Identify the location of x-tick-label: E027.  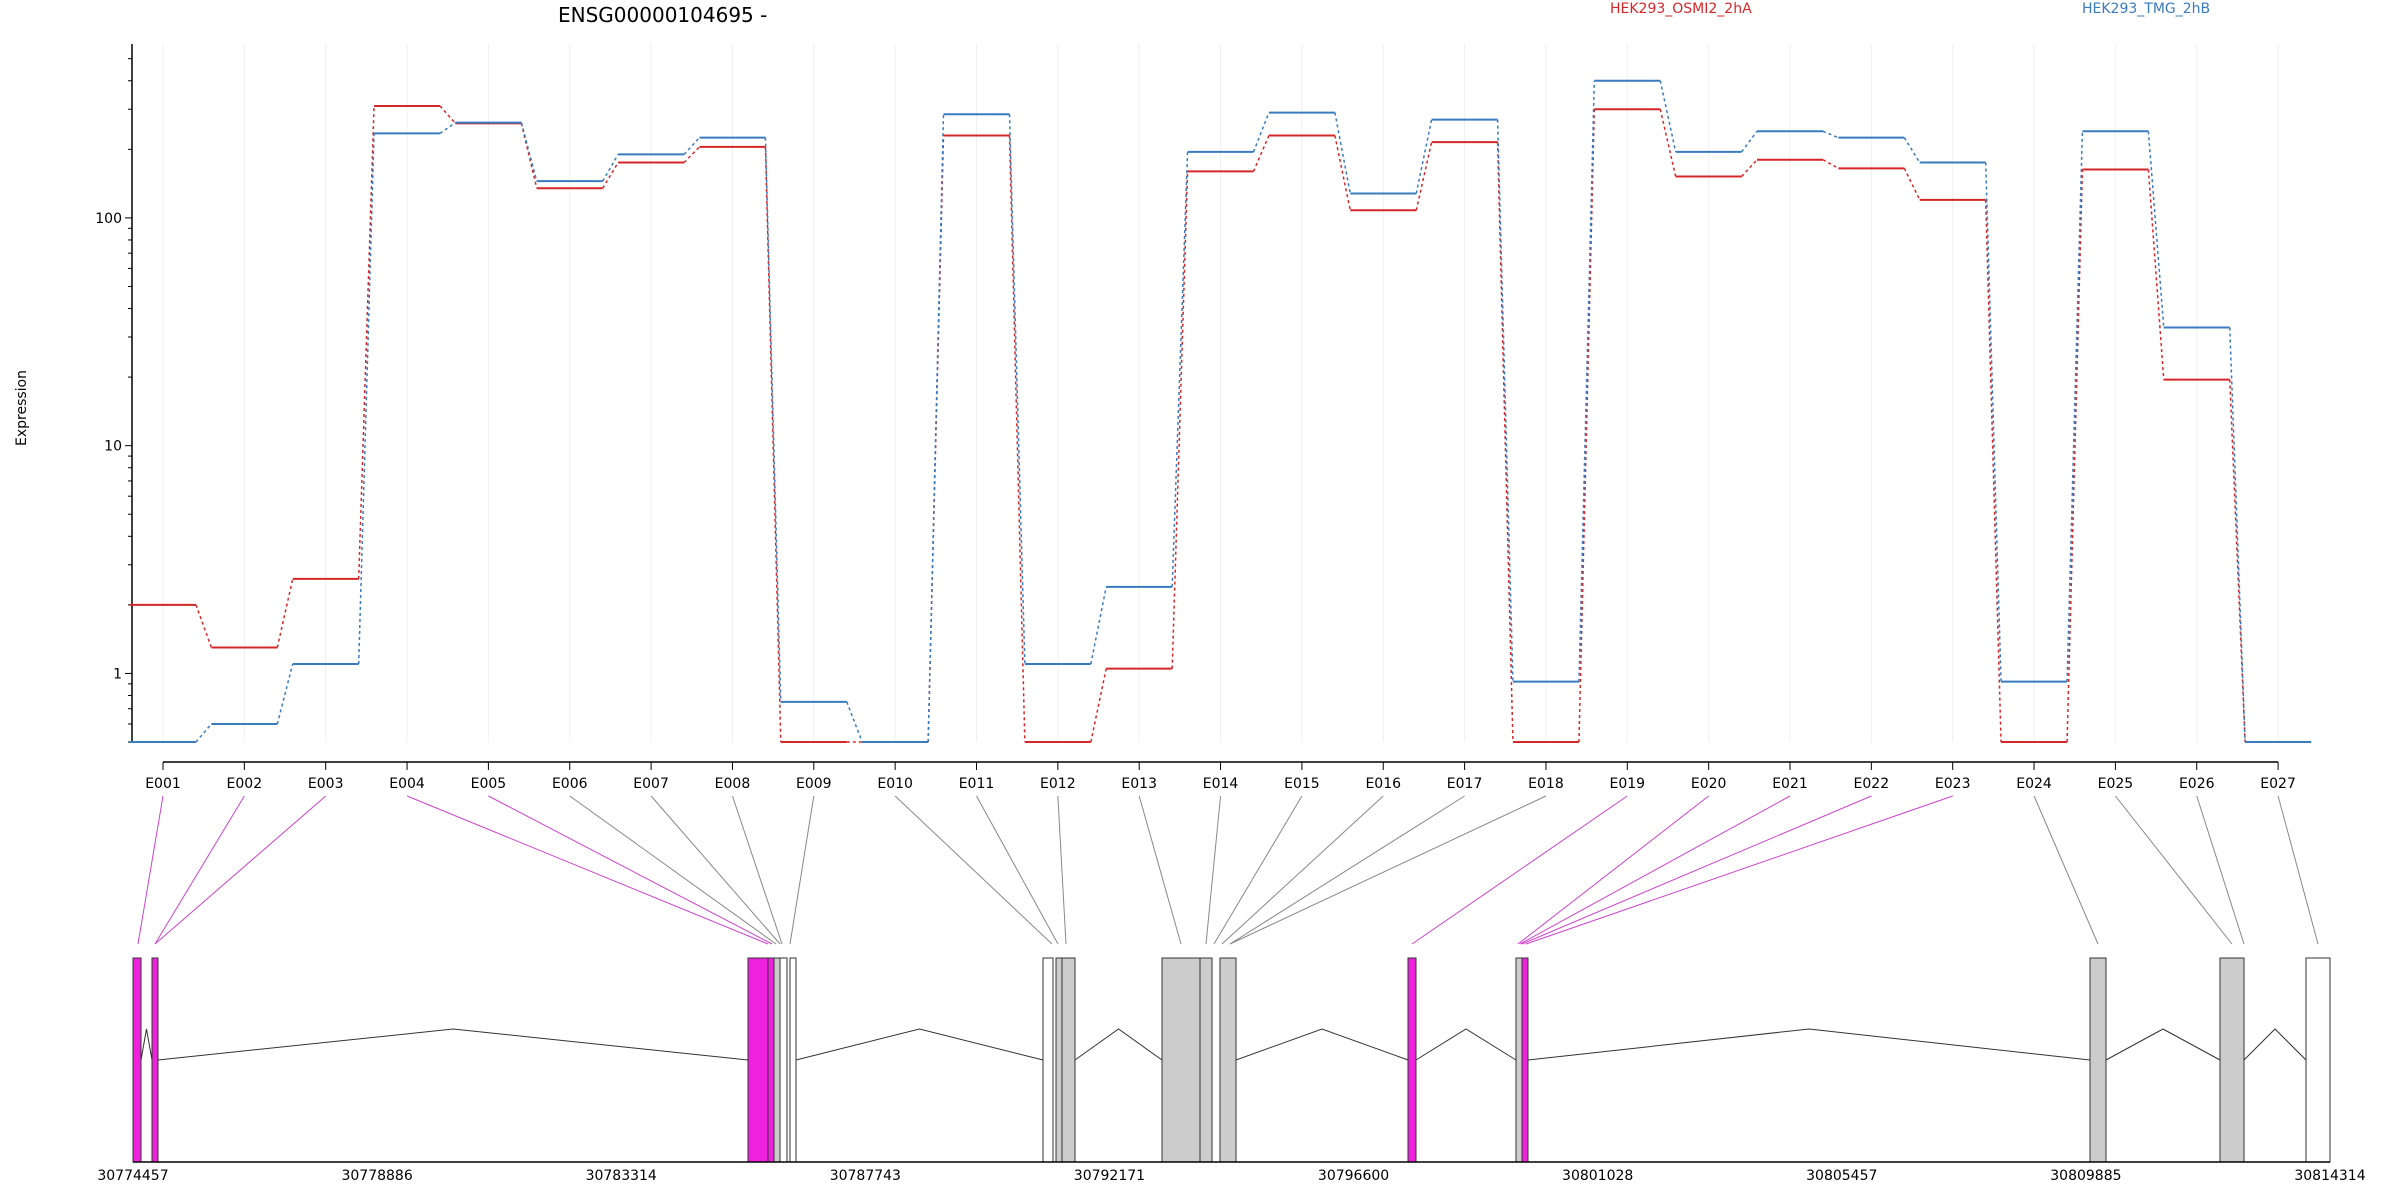
(2278, 784).